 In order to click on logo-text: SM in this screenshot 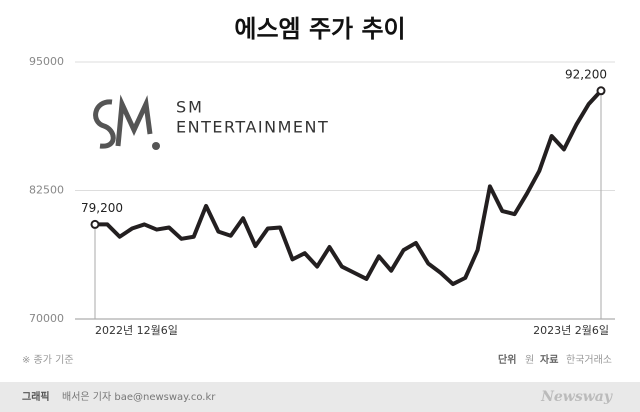, I will do `click(190, 107)`.